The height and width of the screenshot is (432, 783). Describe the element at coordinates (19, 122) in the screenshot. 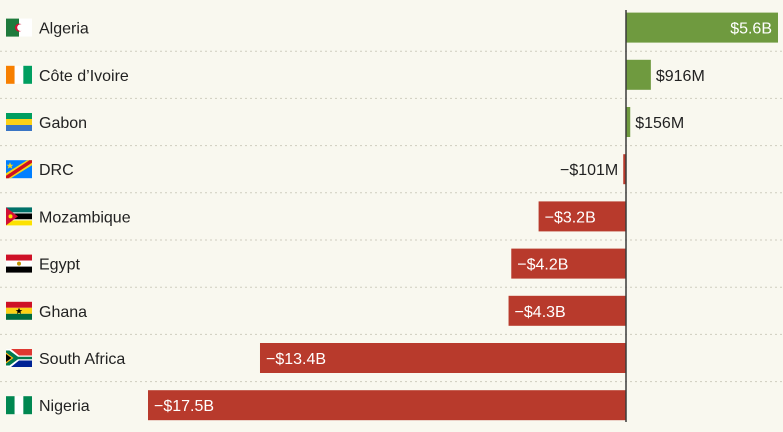

I see `gabon-flag-icon` at that location.